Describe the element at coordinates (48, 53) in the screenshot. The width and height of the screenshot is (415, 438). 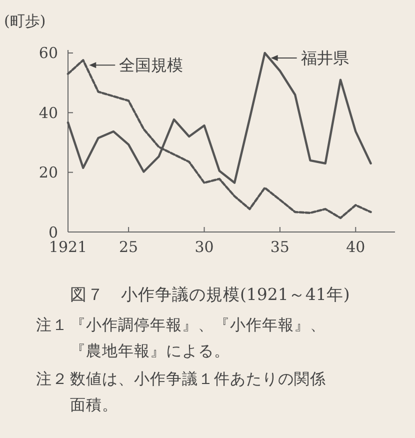
I see `y-tick-label: 60` at that location.